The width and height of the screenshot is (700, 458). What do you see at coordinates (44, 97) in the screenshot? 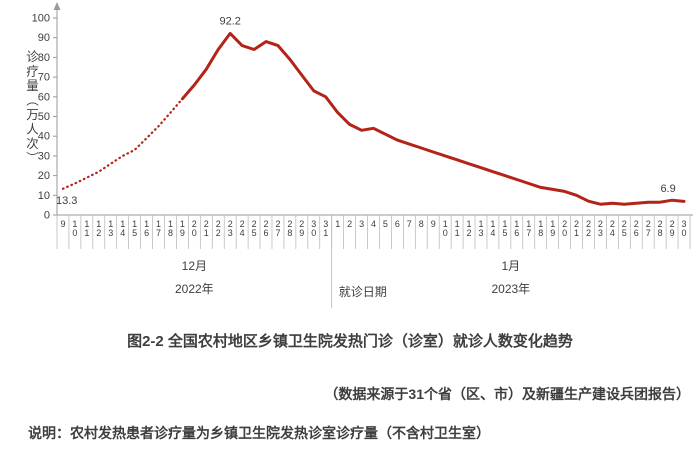
I see `y-tick-label: 60` at bounding box center [44, 97].